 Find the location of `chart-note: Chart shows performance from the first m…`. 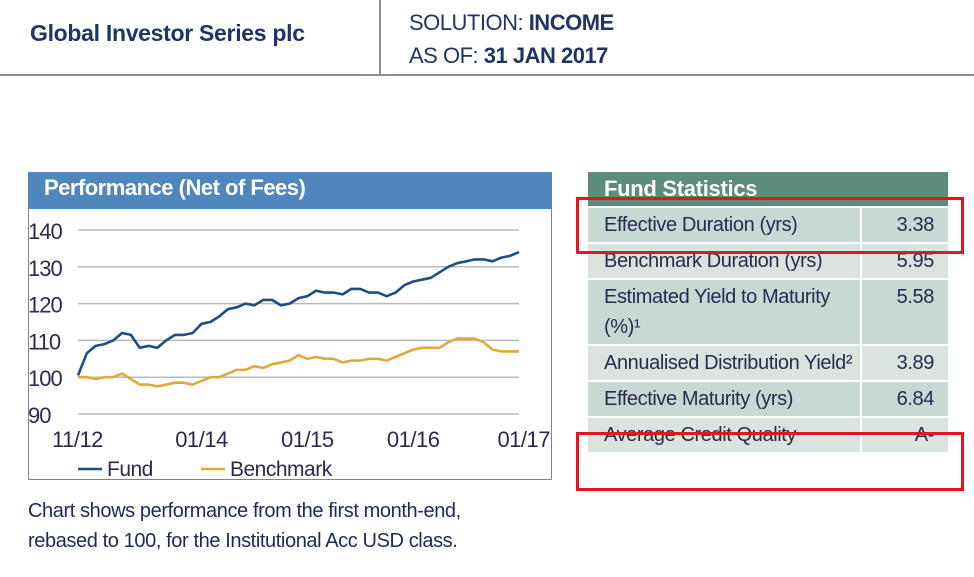

chart-note: Chart shows performance from the first m… is located at coordinates (244, 526).